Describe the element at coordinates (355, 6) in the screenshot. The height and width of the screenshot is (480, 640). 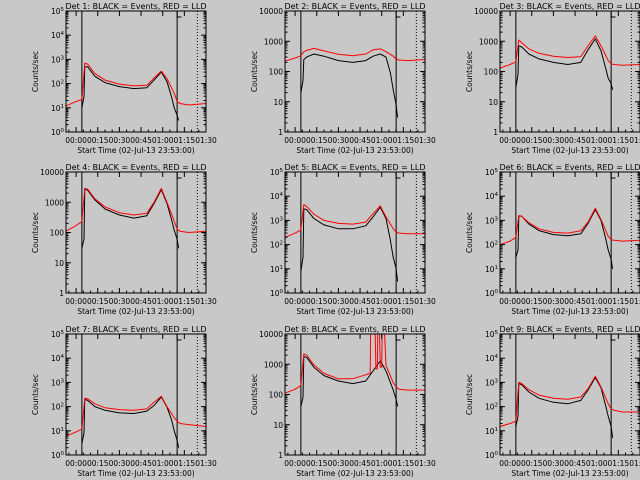
I see `panel-title: Det 2: BLACK = Events, RED = LLD` at that location.